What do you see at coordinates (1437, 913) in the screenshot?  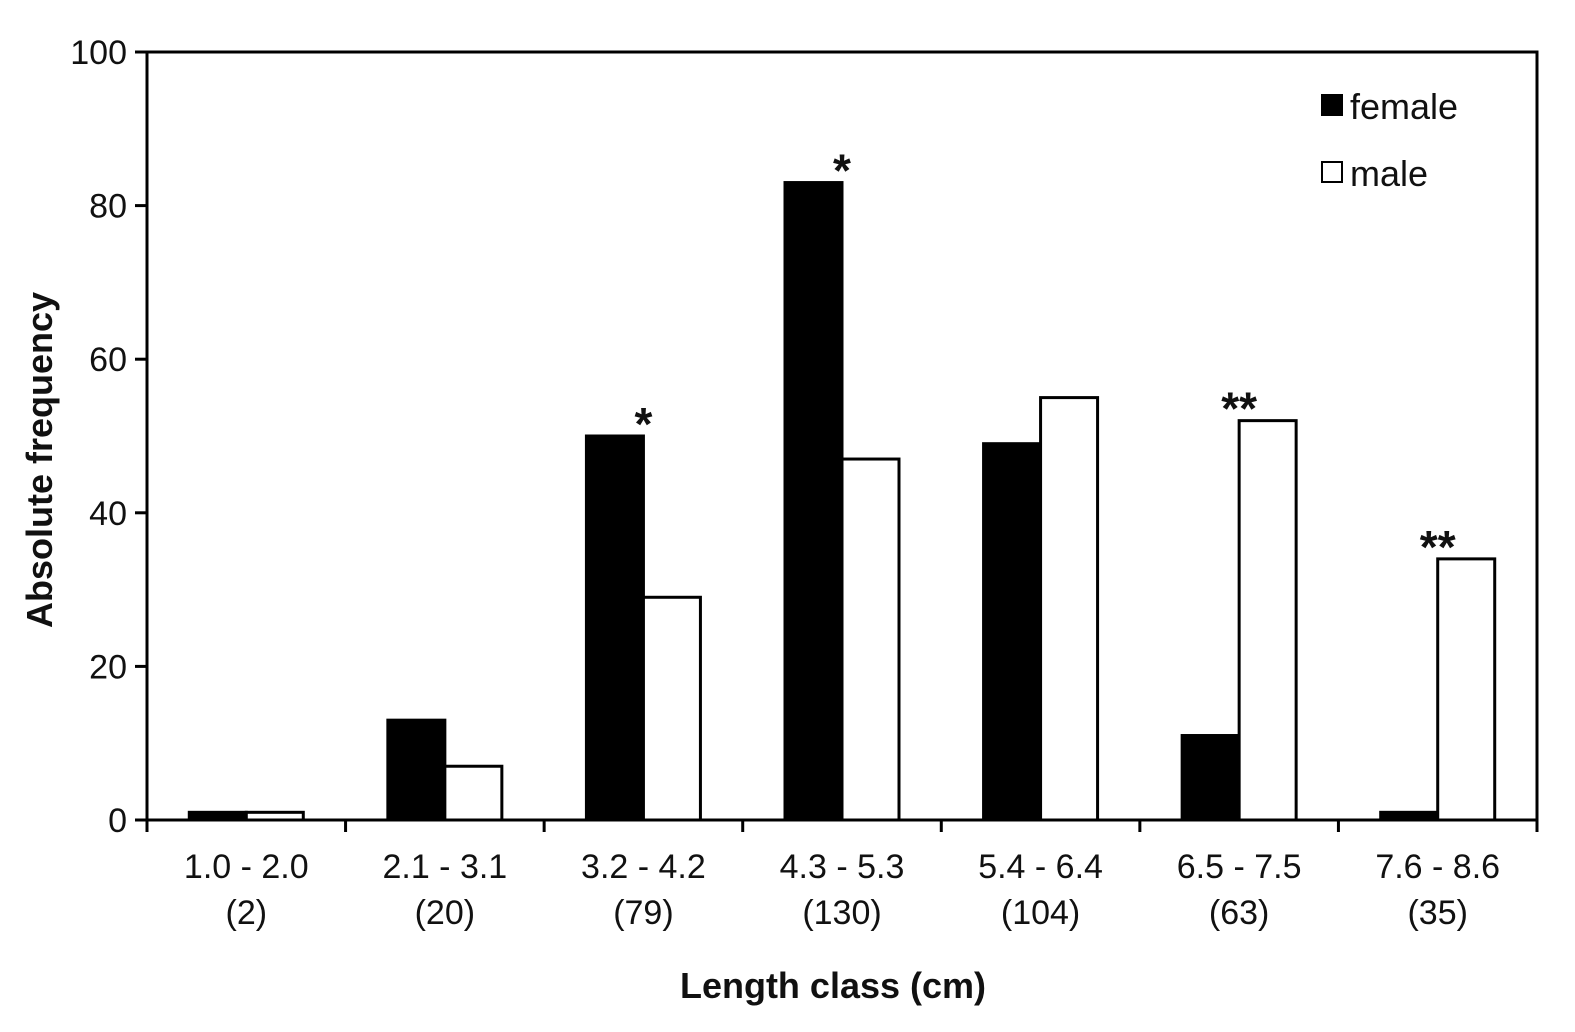 I see `x-tick-label-n-6: (35)` at bounding box center [1437, 913].